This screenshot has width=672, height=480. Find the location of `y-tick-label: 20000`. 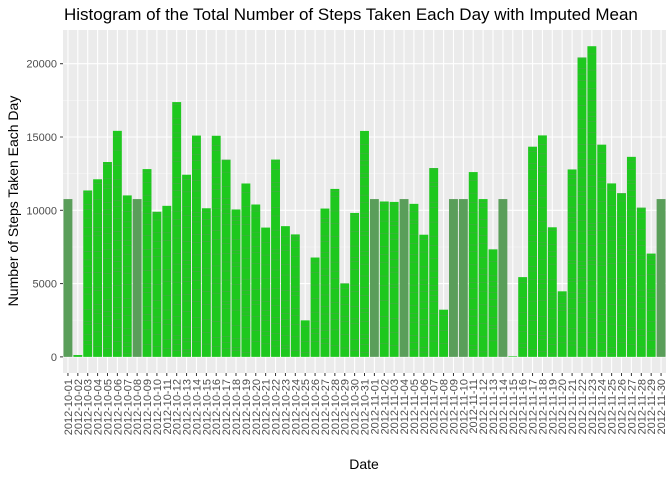

y-tick-label: 20000 is located at coordinates (41, 65).